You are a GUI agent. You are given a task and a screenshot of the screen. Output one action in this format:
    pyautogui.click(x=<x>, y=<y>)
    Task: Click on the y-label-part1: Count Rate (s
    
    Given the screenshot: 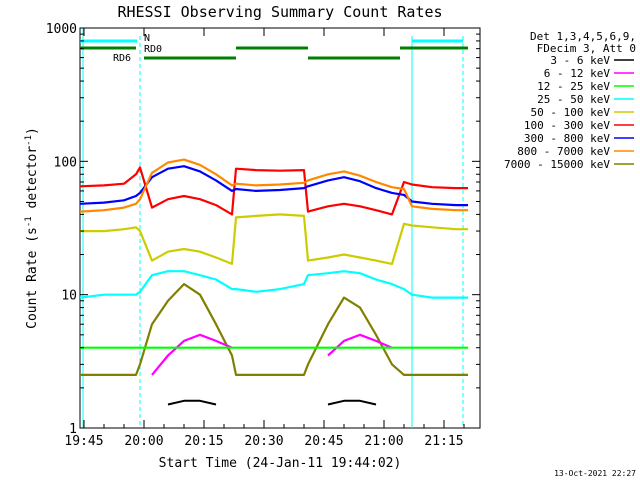 What is the action you would take?
    pyautogui.click(x=32, y=278)
    